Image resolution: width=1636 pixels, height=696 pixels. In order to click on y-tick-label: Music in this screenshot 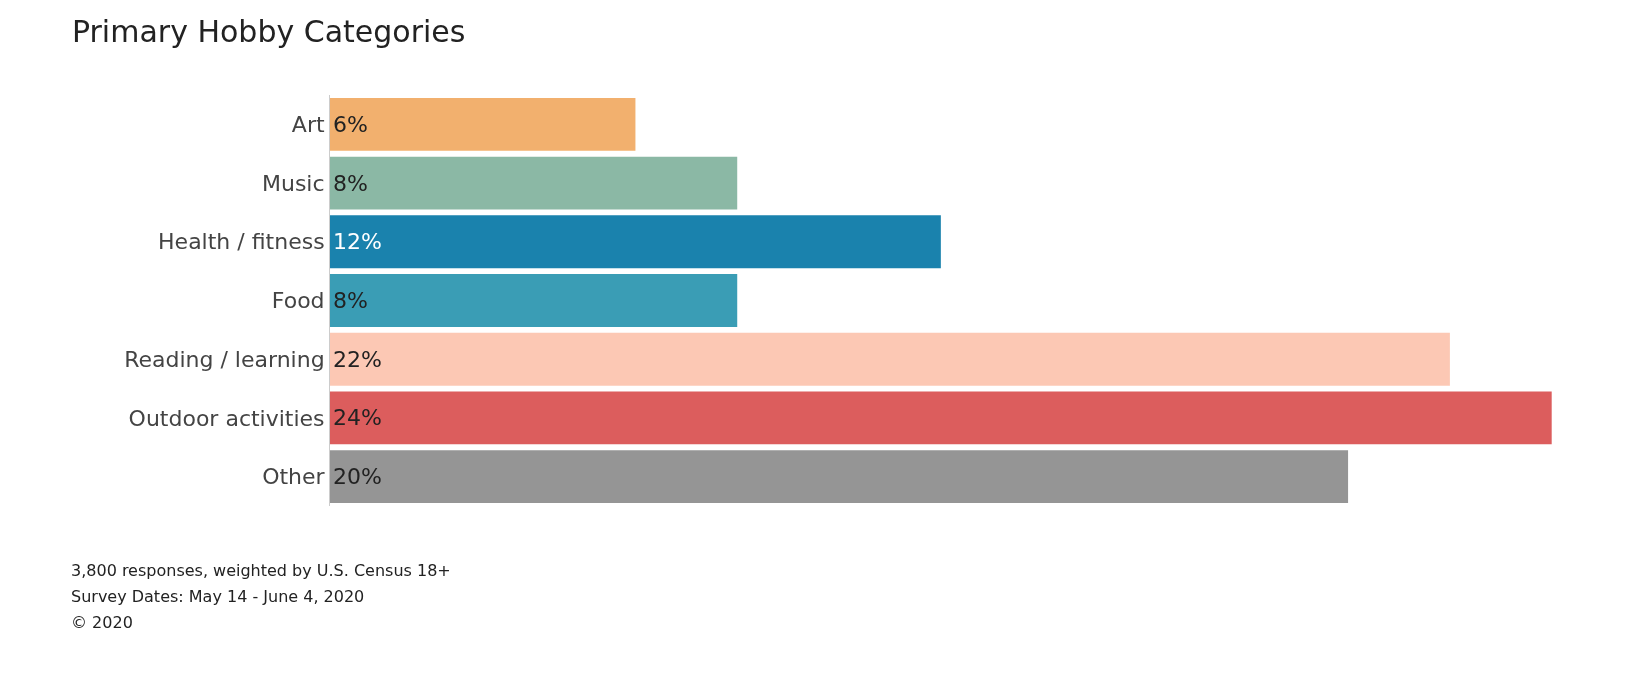, I will do `click(293, 183)`.